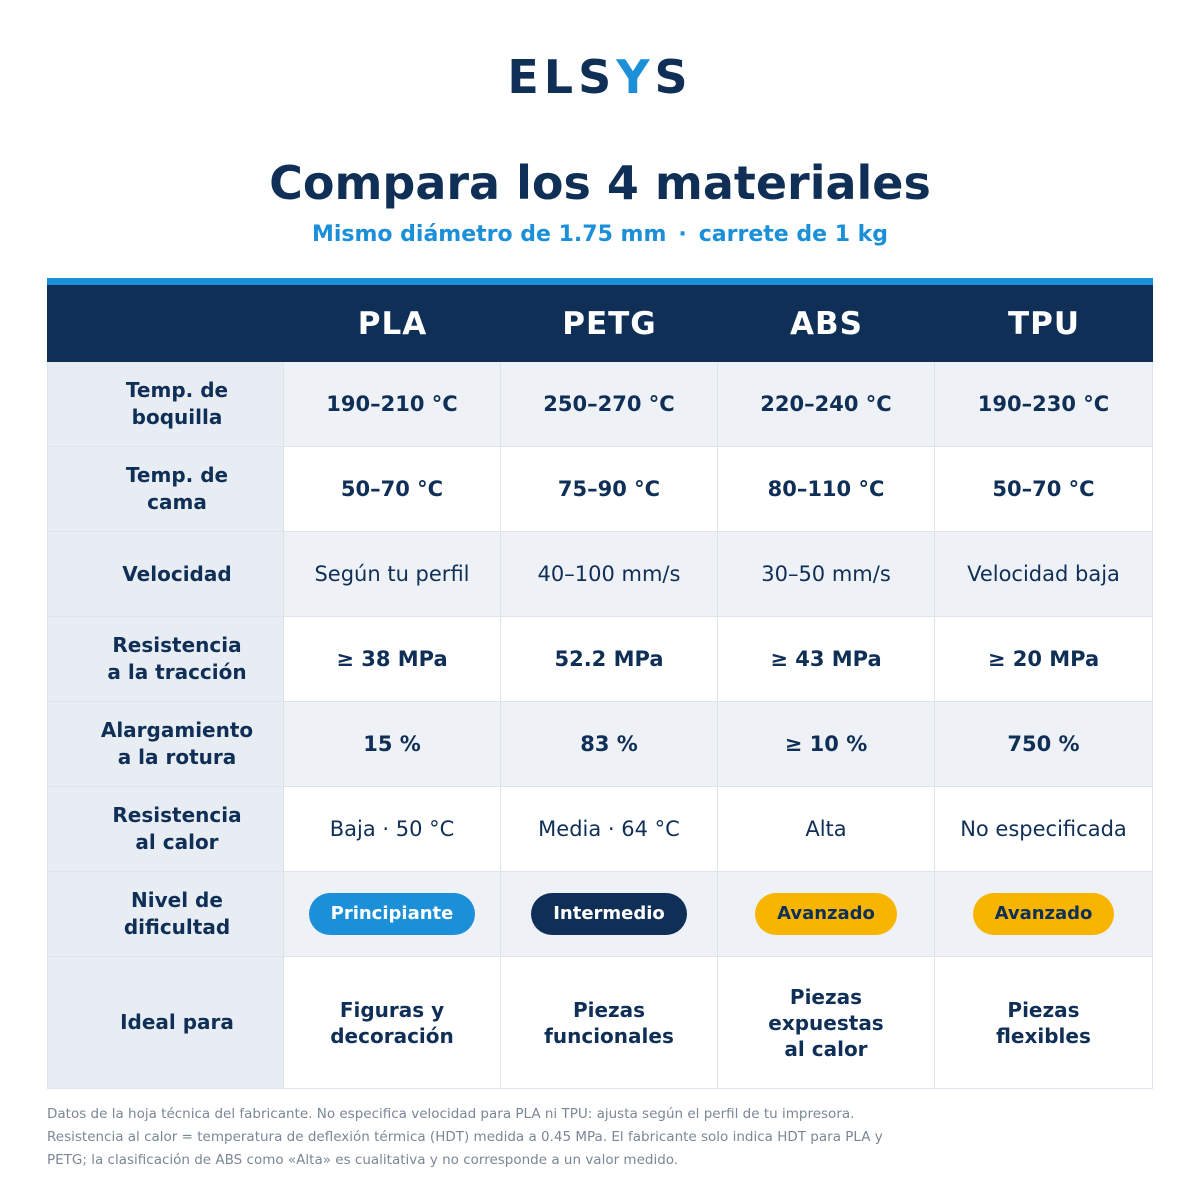 This screenshot has width=1200, height=1200. I want to click on header-abs: ABS, so click(826, 323).